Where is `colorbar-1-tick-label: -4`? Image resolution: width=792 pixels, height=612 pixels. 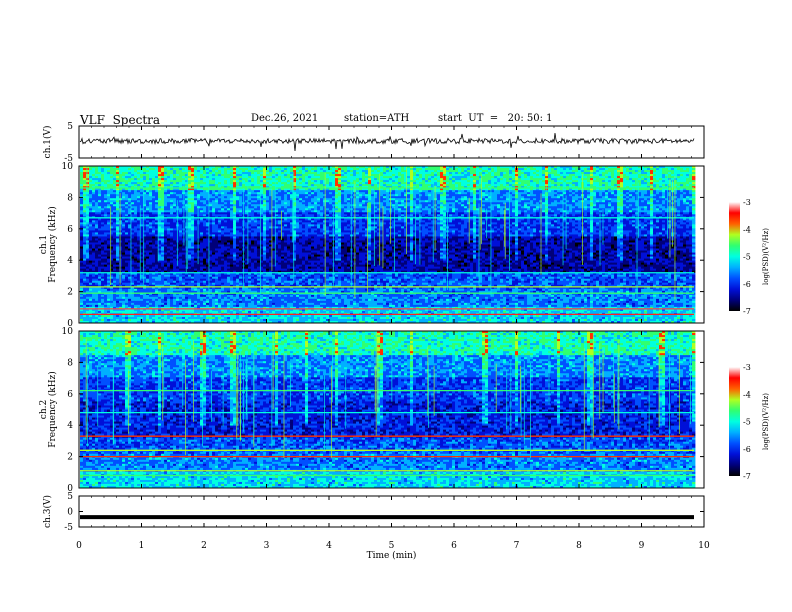
colorbar-1-tick-label: -4 is located at coordinates (747, 229).